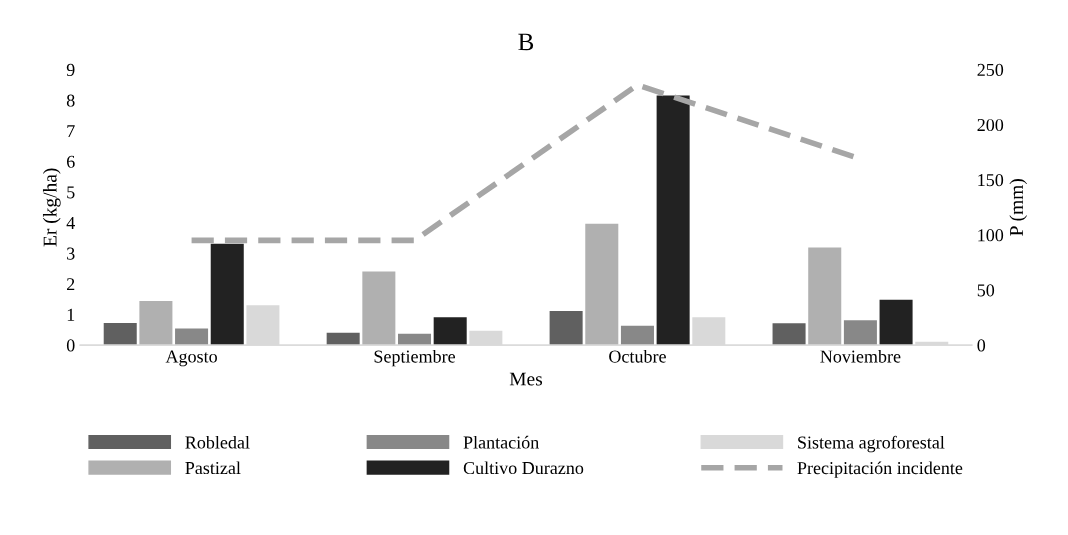 The height and width of the screenshot is (535, 1068). What do you see at coordinates (70, 345) in the screenshot?
I see `y-tick-label: 0` at bounding box center [70, 345].